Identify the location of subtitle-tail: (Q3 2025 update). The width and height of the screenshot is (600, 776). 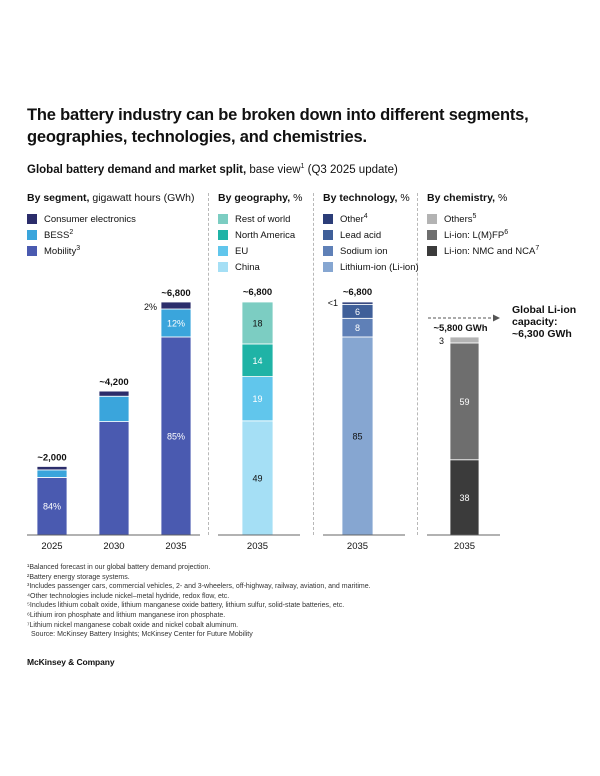
(352, 169).